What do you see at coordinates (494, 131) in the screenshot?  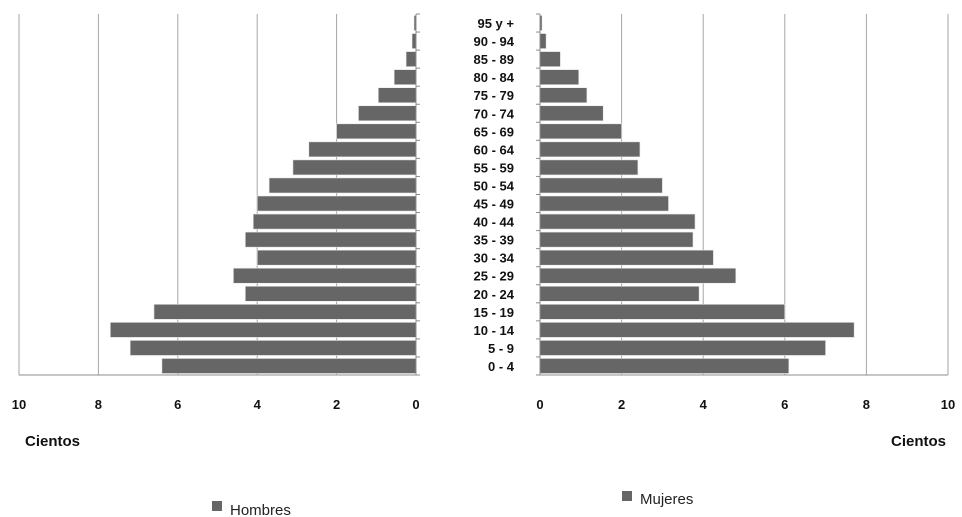 I see `age-group-label: 65 - 69` at bounding box center [494, 131].